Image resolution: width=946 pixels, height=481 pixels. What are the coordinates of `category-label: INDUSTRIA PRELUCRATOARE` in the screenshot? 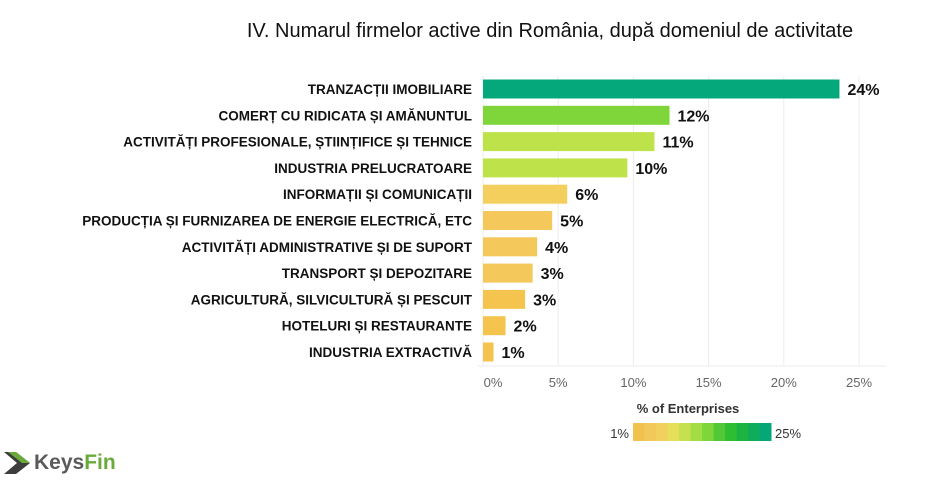 It's located at (373, 168).